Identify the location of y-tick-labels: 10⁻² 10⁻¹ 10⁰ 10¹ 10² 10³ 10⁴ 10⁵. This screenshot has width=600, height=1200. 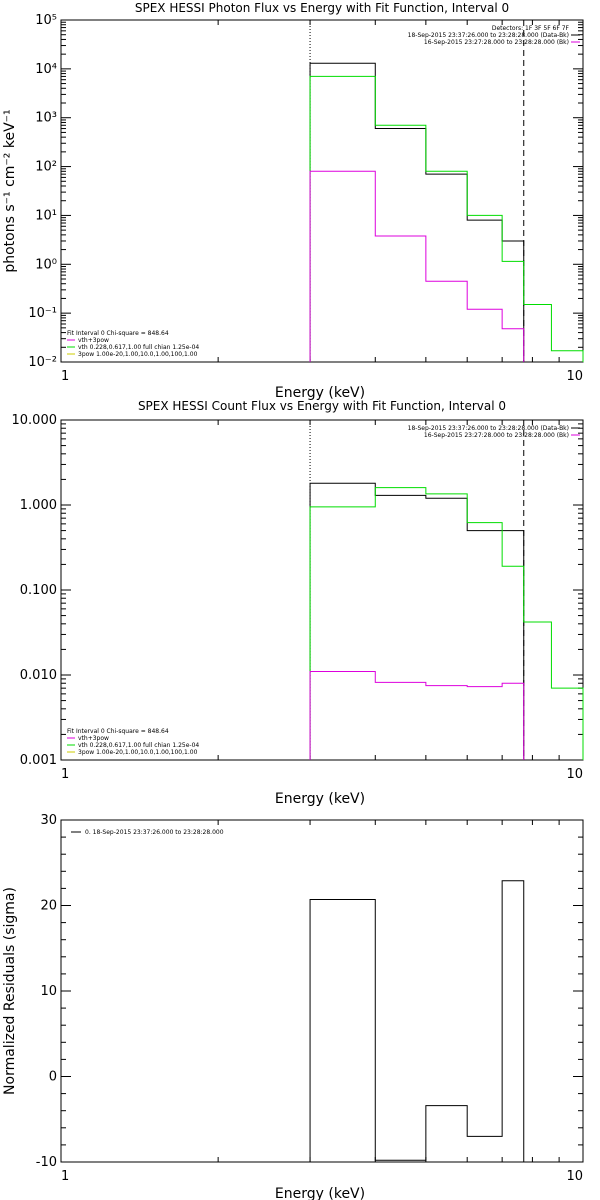
(42, 191).